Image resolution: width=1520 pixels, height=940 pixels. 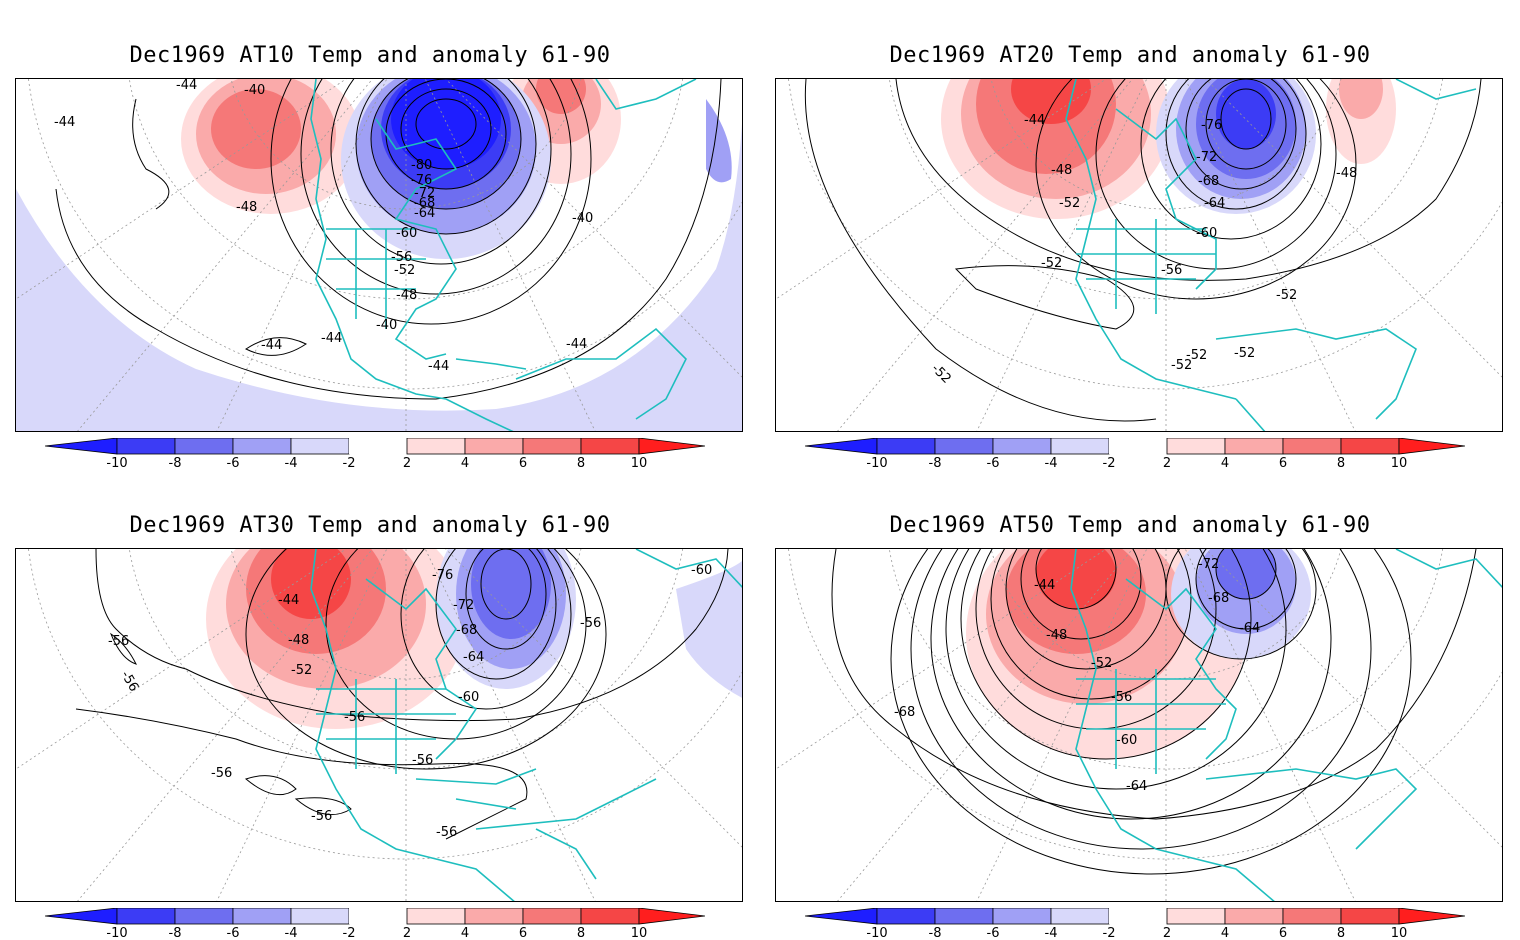 What do you see at coordinates (1051, 101) in the screenshot?
I see `anomaly-positive-west-core` at bounding box center [1051, 101].